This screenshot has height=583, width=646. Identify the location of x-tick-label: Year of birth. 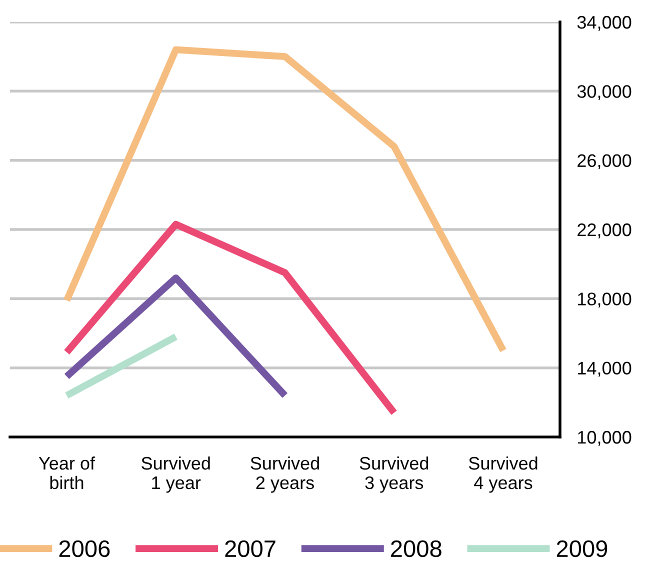
(67, 473).